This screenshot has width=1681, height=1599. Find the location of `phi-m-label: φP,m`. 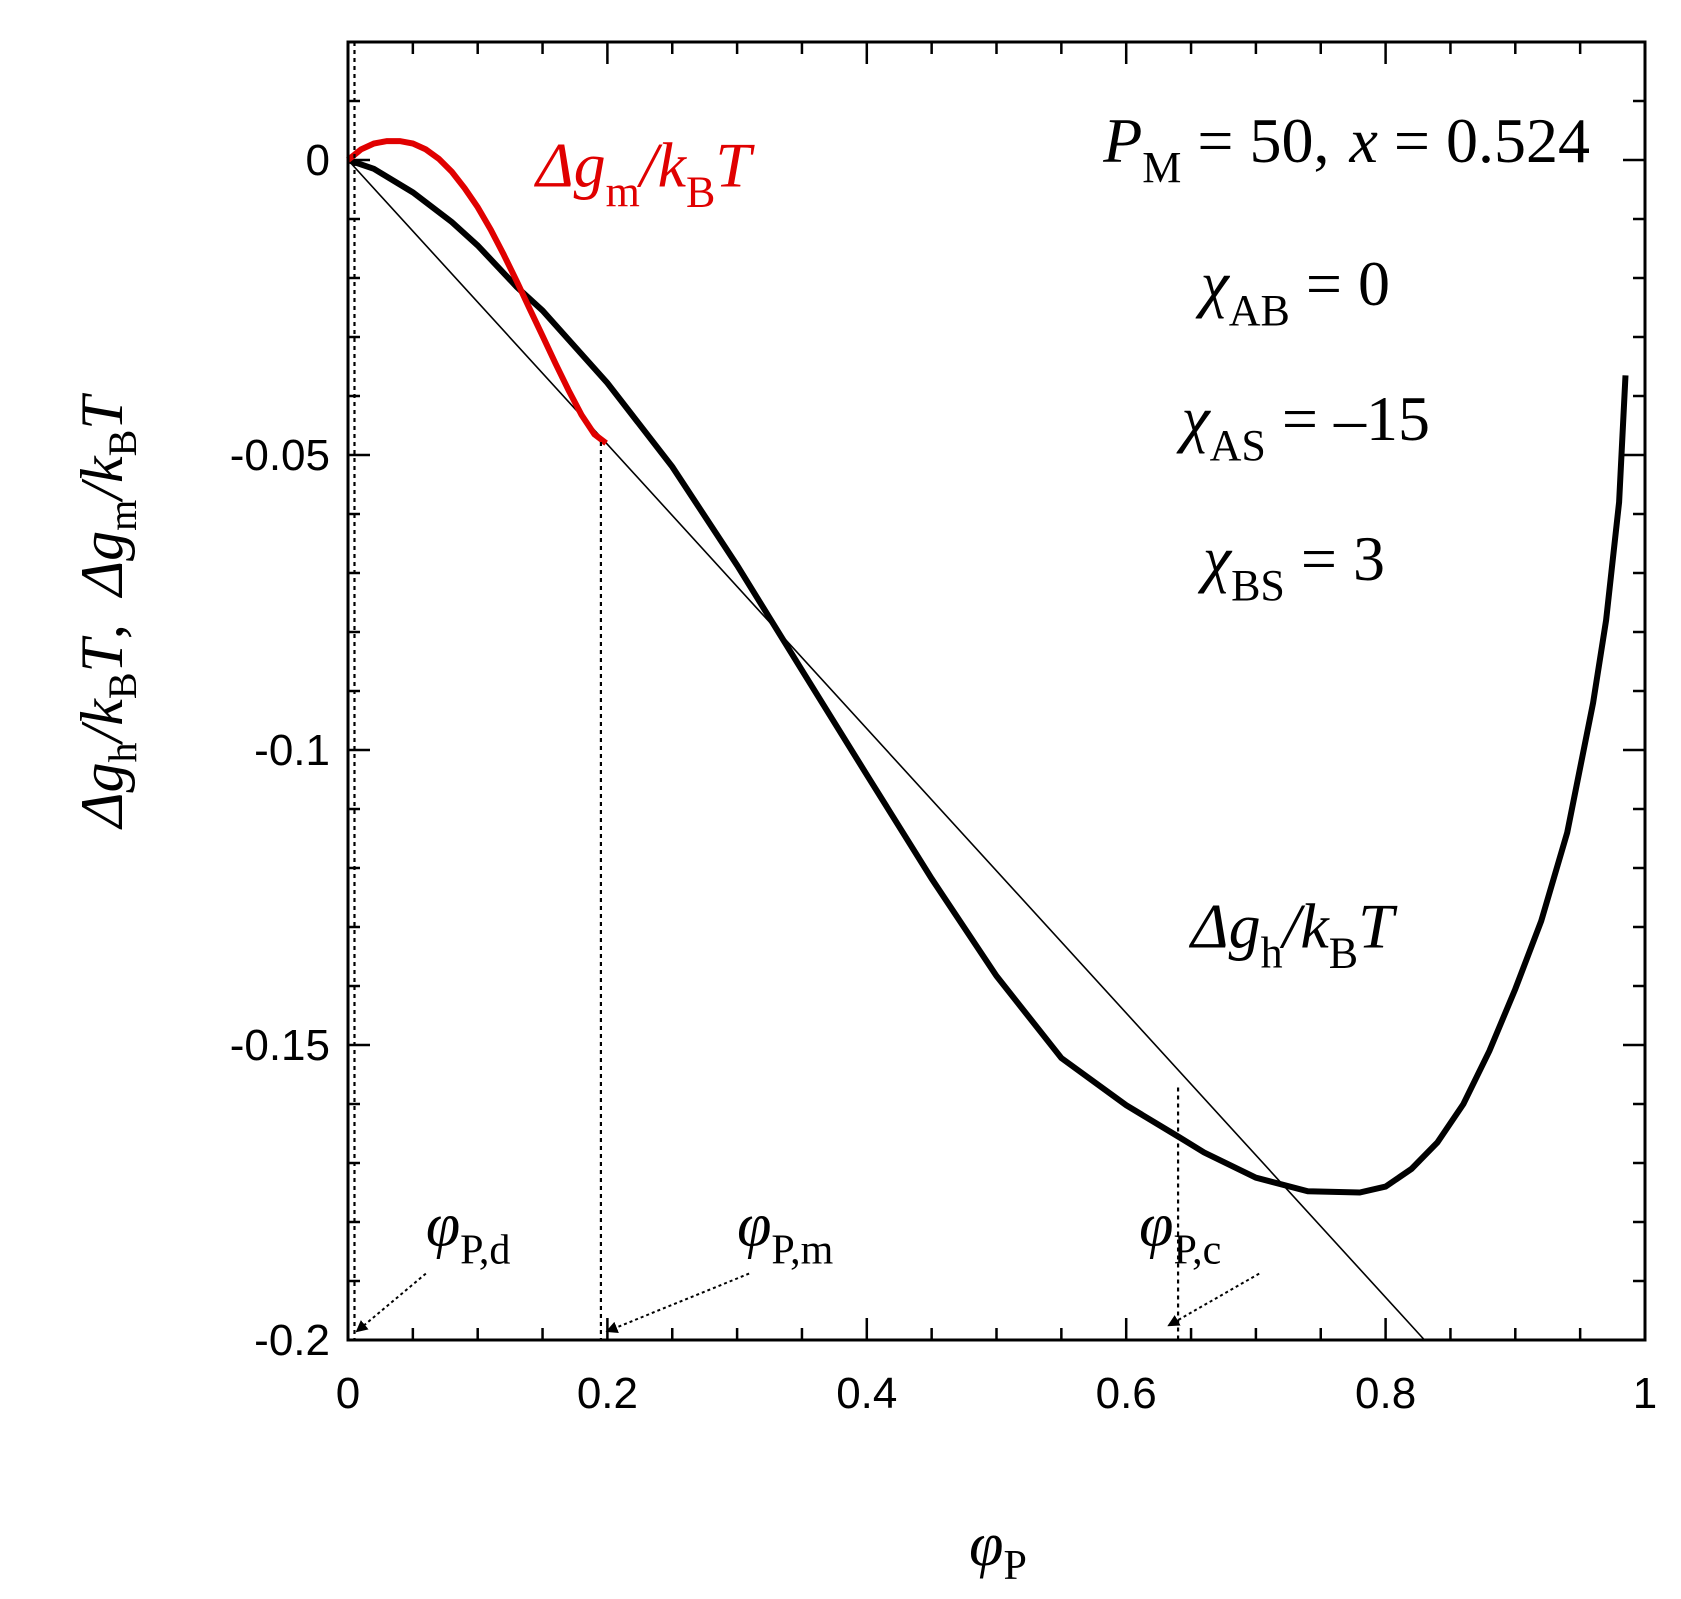

phi-m-label: φP,m is located at coordinates (785, 1233).